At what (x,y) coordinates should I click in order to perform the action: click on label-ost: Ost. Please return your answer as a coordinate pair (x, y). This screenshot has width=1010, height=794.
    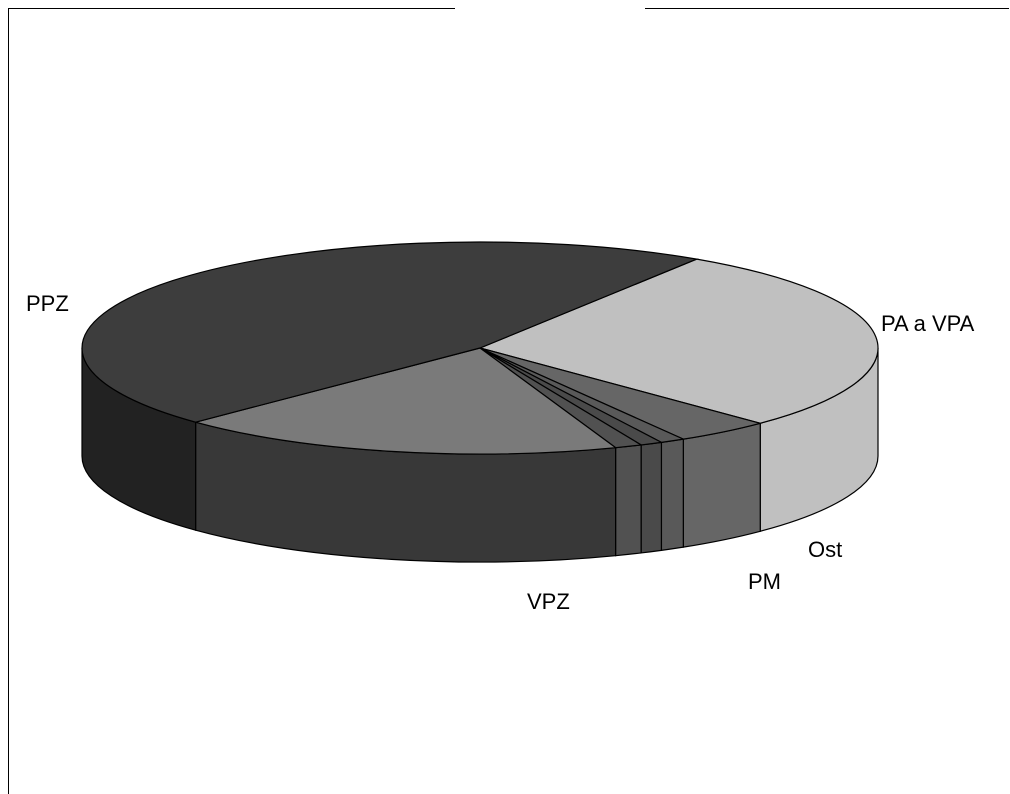
    Looking at the image, I should click on (825, 549).